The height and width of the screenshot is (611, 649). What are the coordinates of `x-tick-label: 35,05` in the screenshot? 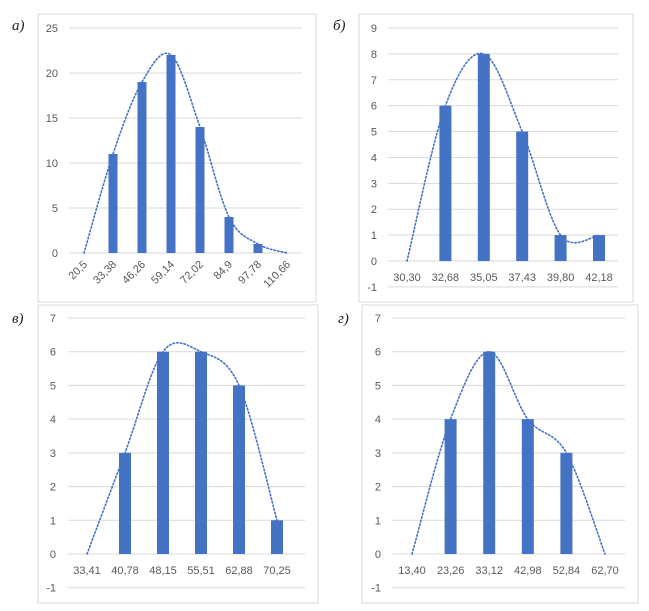 It's located at (484, 278).